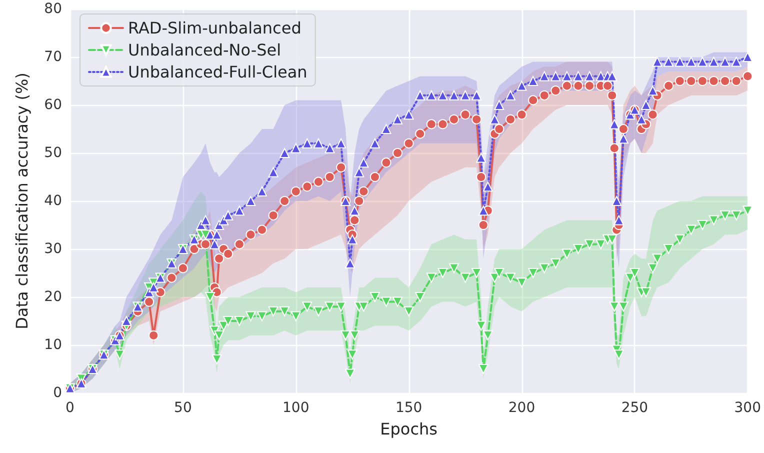  Describe the element at coordinates (183, 408) in the screenshot. I see `x-tick-label: 50` at that location.